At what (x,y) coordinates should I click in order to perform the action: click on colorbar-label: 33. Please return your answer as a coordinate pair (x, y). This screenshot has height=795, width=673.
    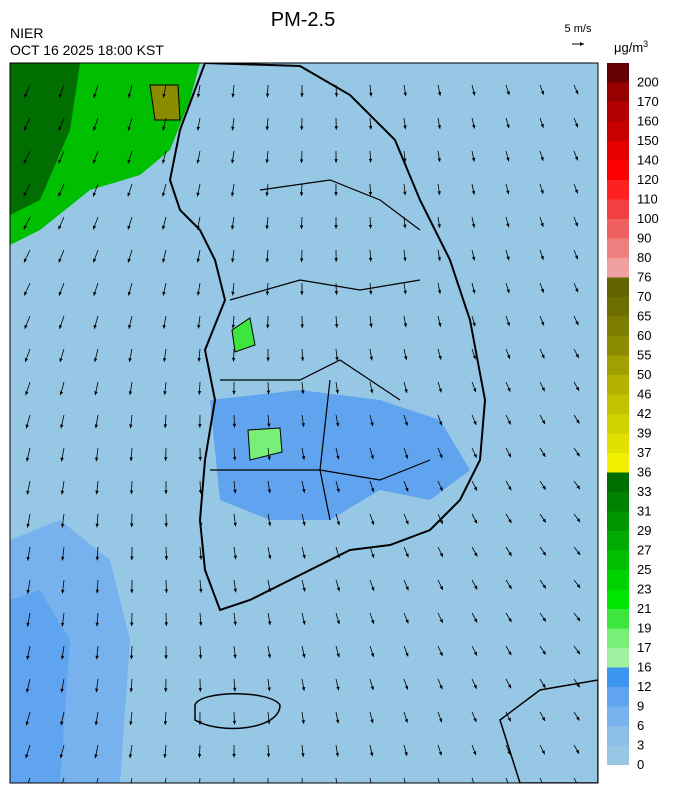
    Looking at the image, I should click on (644, 491).